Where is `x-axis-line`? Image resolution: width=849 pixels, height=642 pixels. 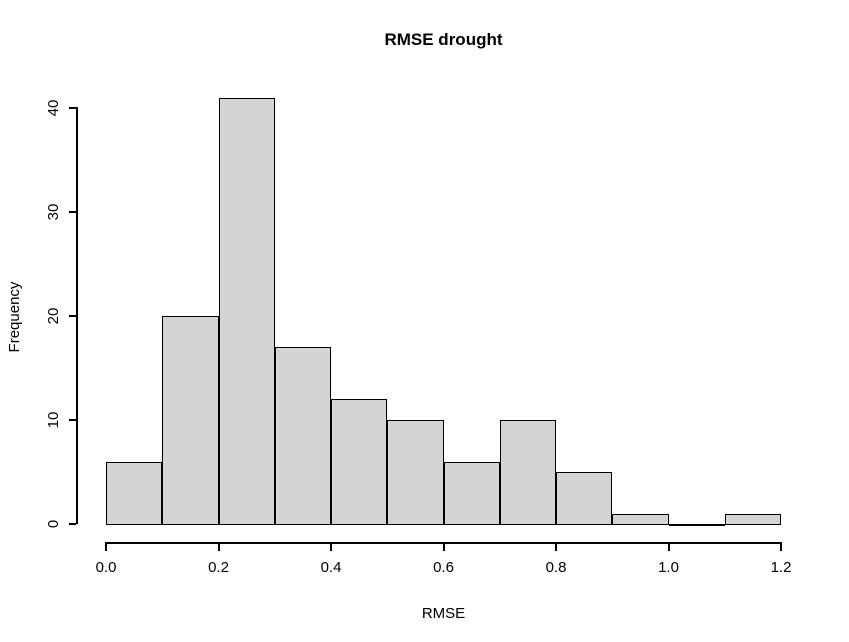
x-axis-line is located at coordinates (443, 543).